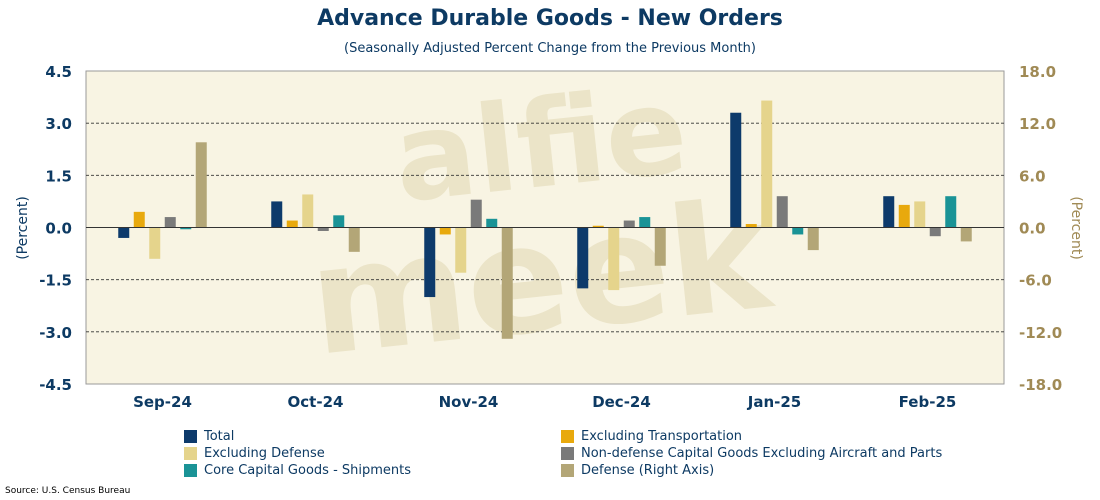 Image resolution: width=1100 pixels, height=500 pixels. What do you see at coordinates (316, 402) in the screenshot?
I see `x-tick-label: Oct-24` at bounding box center [316, 402].